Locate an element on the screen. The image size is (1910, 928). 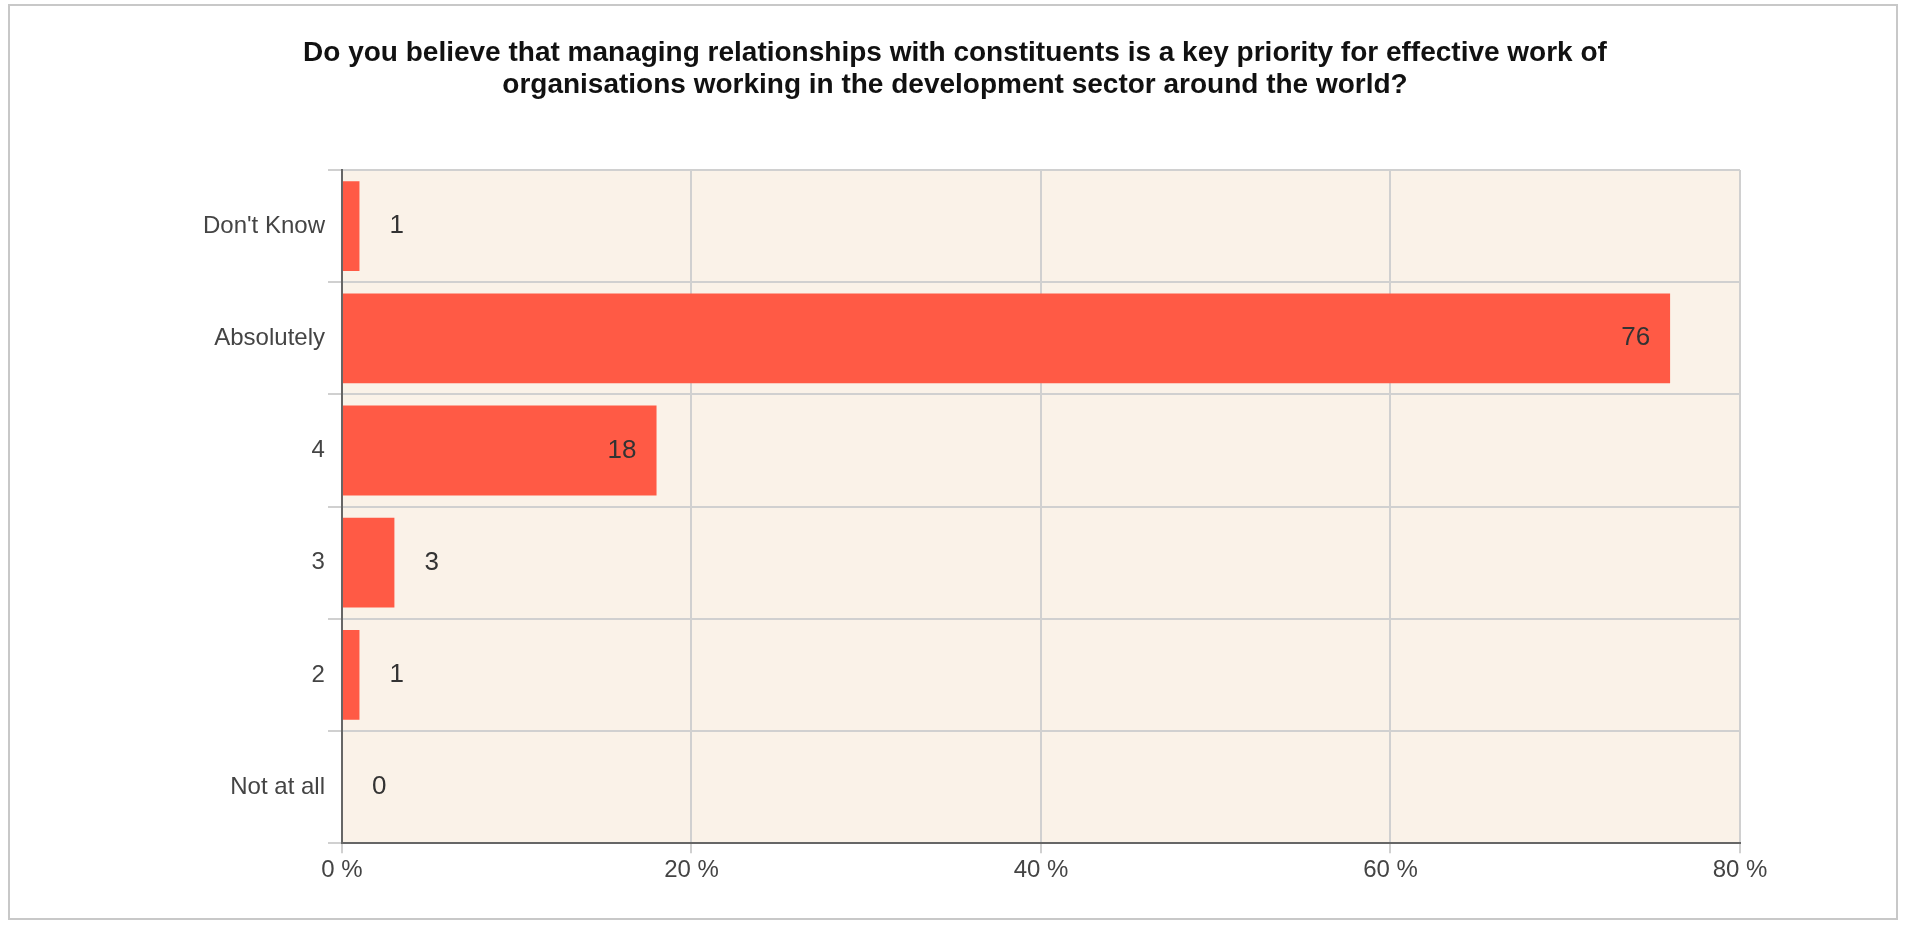
x-tick-label: 40 % is located at coordinates (1041, 869).